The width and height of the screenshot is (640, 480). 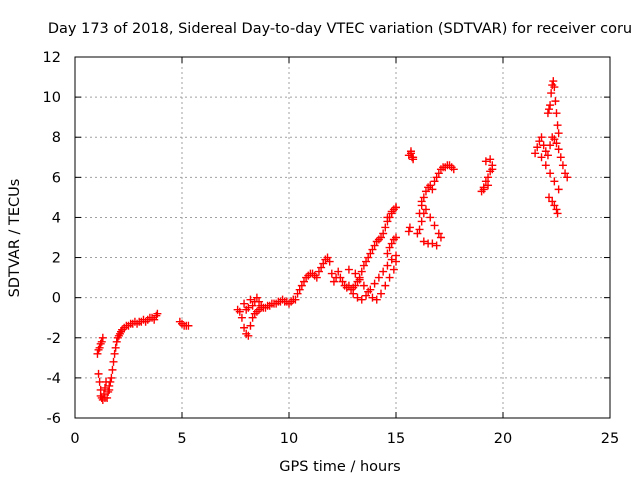 What do you see at coordinates (52, 58) in the screenshot?
I see `y-tick-label: 12` at bounding box center [52, 58].